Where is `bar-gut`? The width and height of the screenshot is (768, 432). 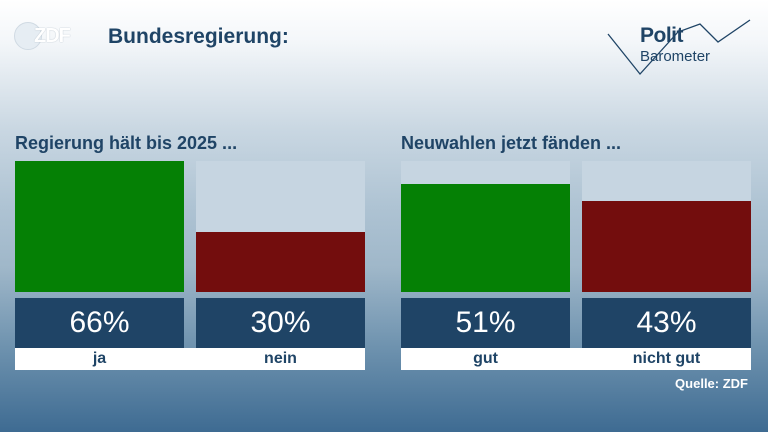
bar-gut is located at coordinates (485, 238).